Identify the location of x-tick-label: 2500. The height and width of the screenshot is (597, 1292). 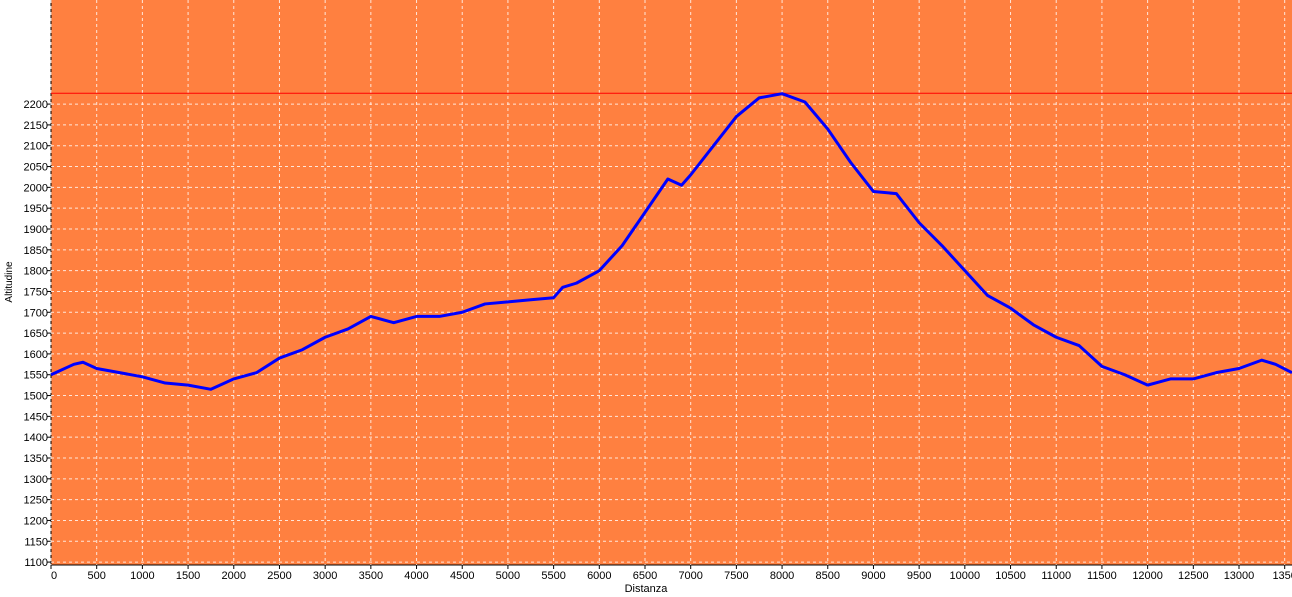
(279, 576).